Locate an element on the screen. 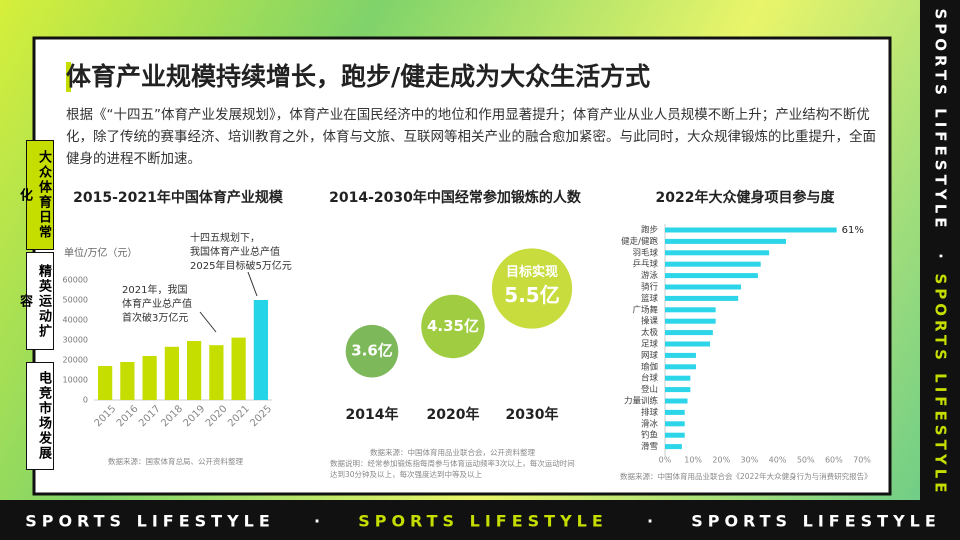 This screenshot has width=960, height=540. y-tick-label: 瑜伽 is located at coordinates (649, 366).